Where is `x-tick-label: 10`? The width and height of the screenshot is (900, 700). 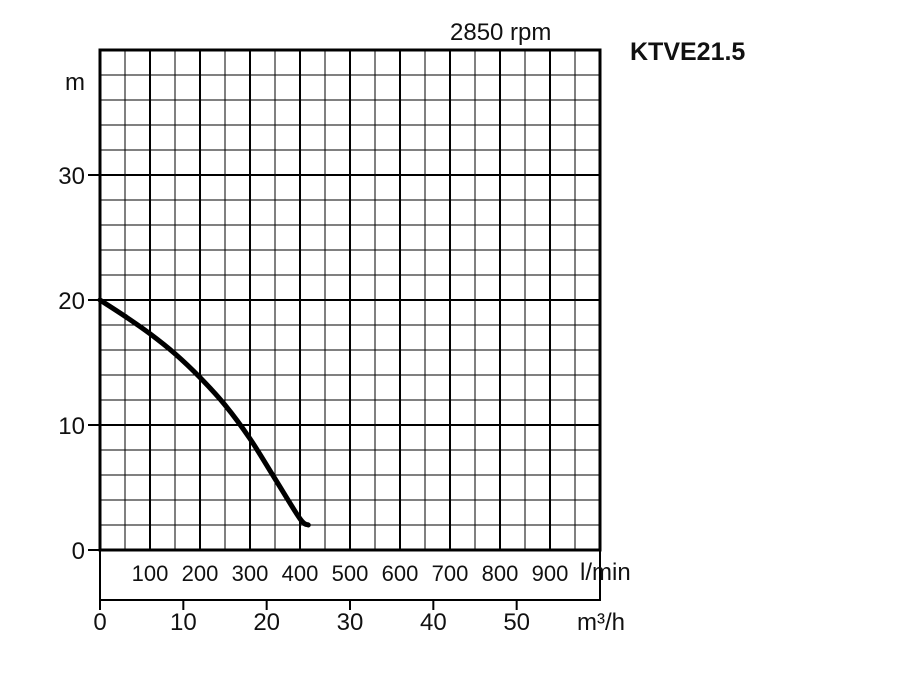
x-tick-label: 10 is located at coordinates (183, 622).